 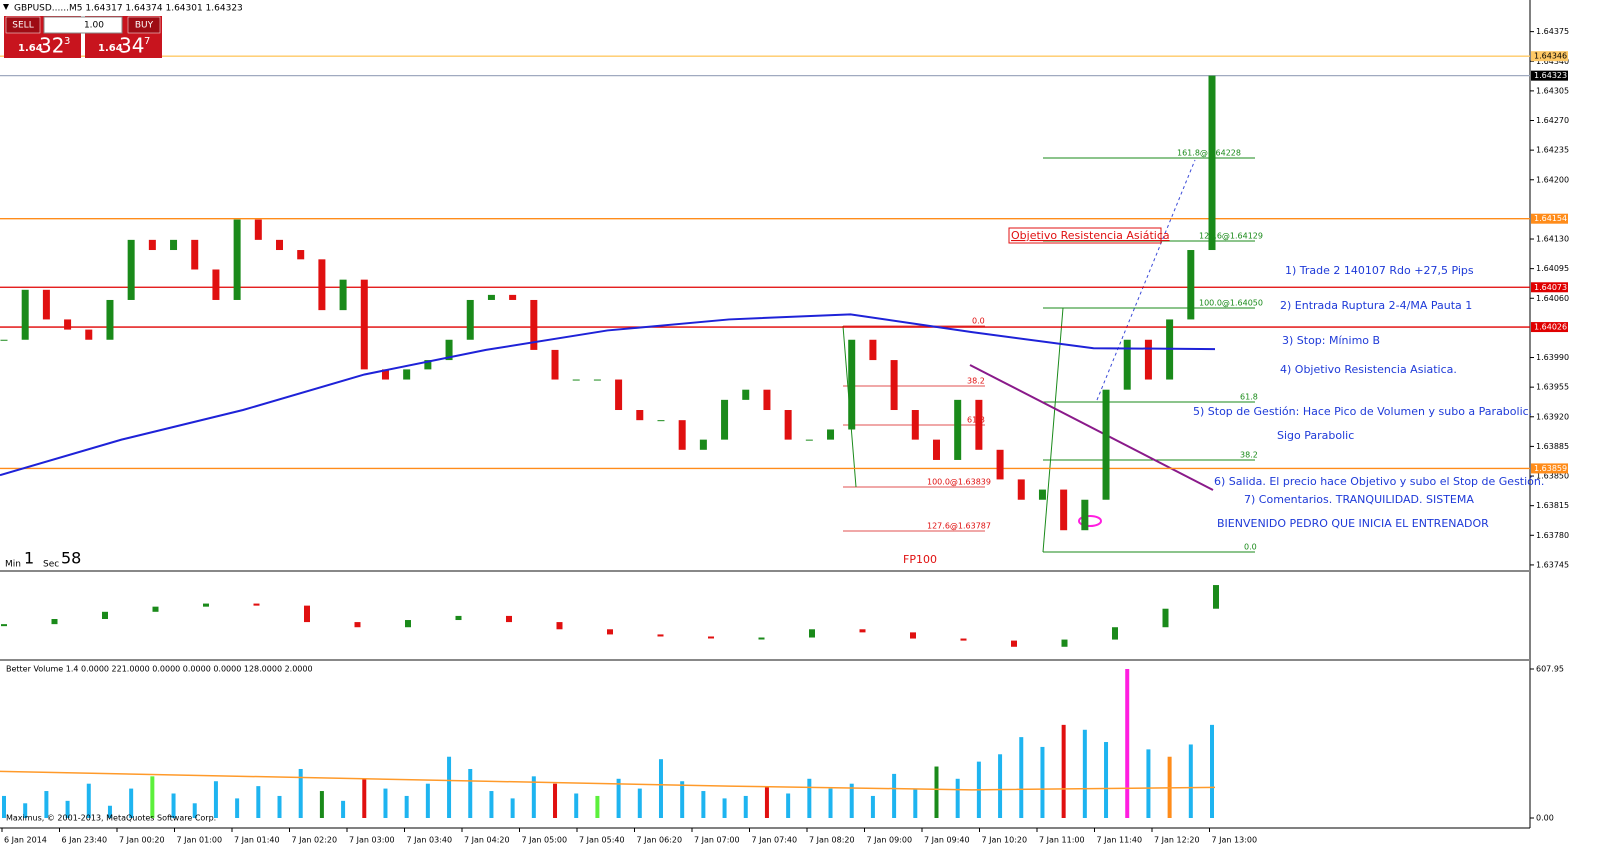 What do you see at coordinates (1550, 218) in the screenshot?
I see `level-tag-label: 1.64154` at bounding box center [1550, 218].